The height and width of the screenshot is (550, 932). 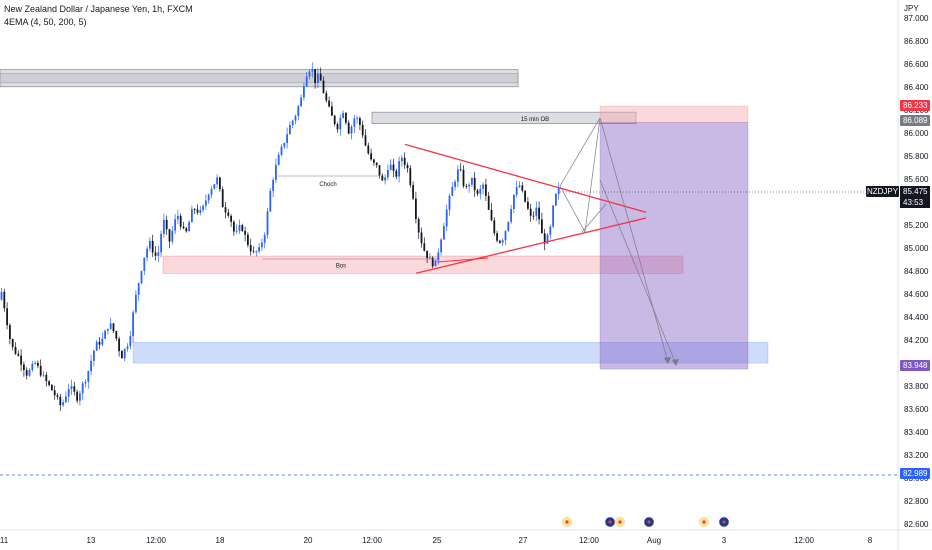 What do you see at coordinates (911, 8) in the screenshot?
I see `currency-label: JPY` at bounding box center [911, 8].